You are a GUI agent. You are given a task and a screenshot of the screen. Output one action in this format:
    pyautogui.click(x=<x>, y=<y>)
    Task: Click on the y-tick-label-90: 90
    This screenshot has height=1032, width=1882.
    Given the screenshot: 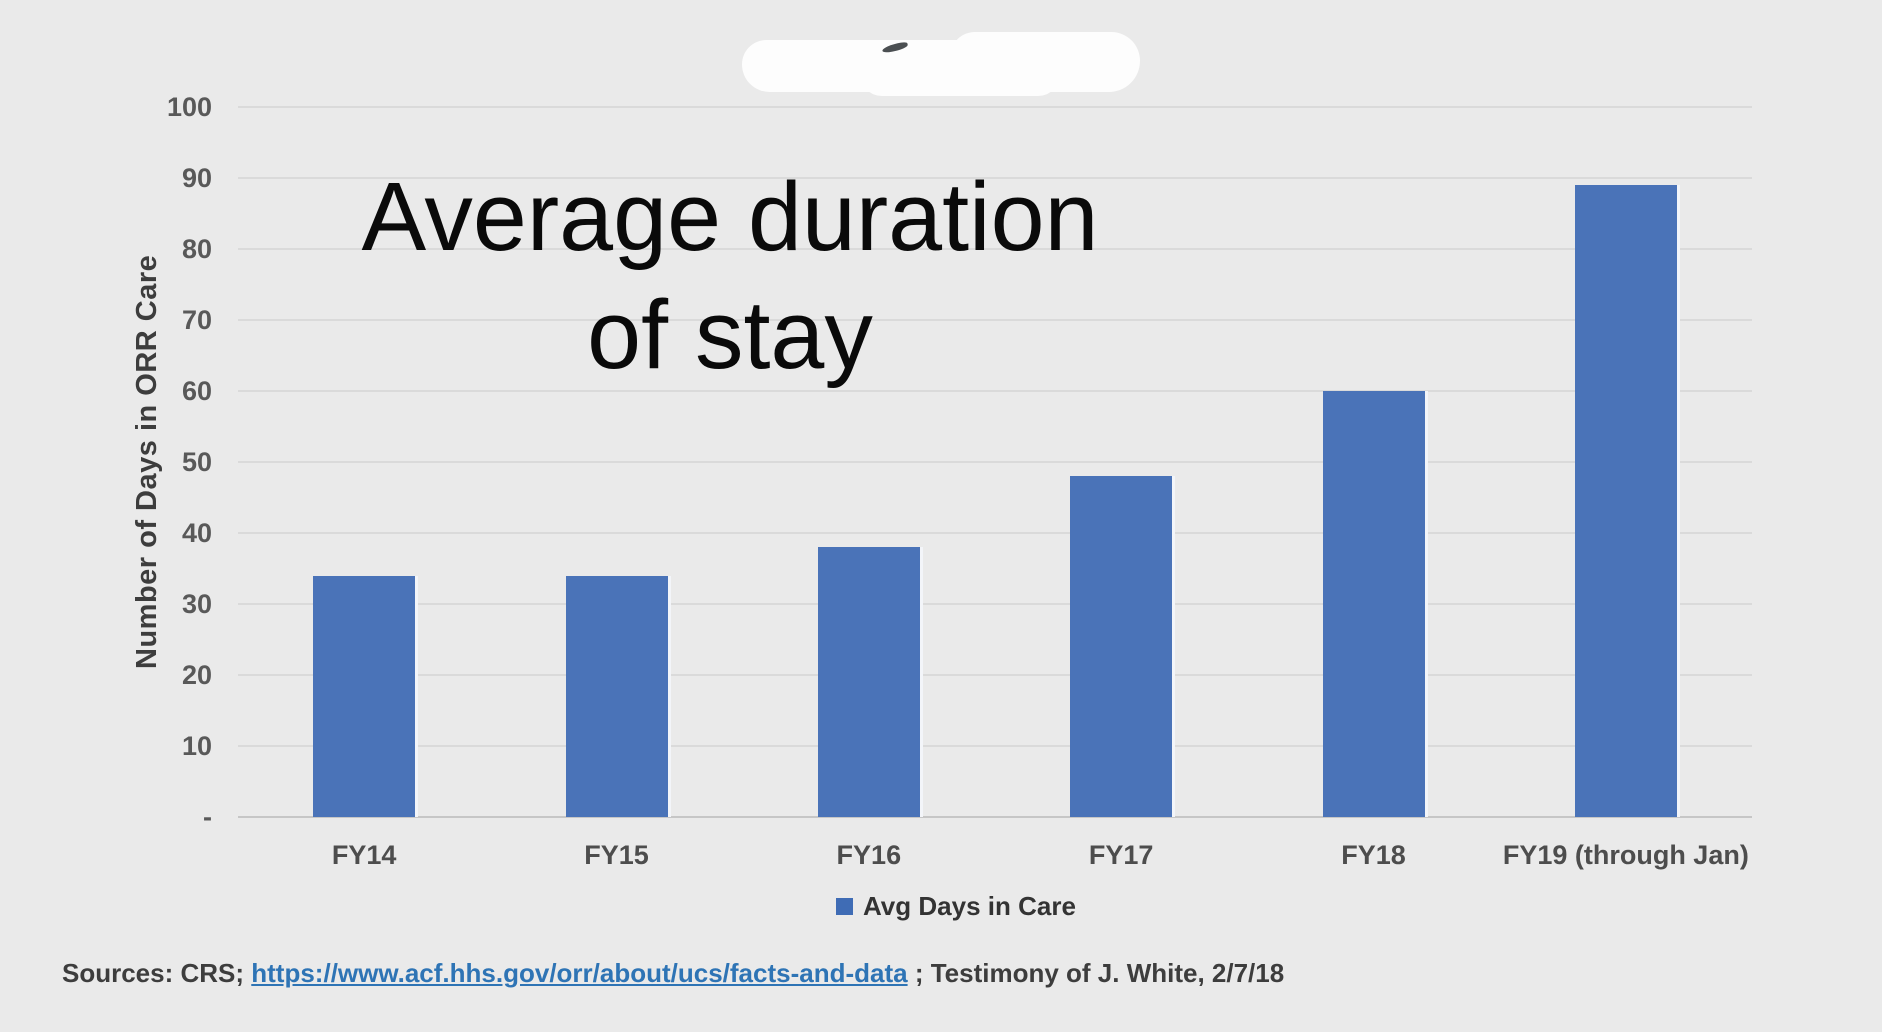 What is the action you would take?
    pyautogui.click(x=196, y=178)
    